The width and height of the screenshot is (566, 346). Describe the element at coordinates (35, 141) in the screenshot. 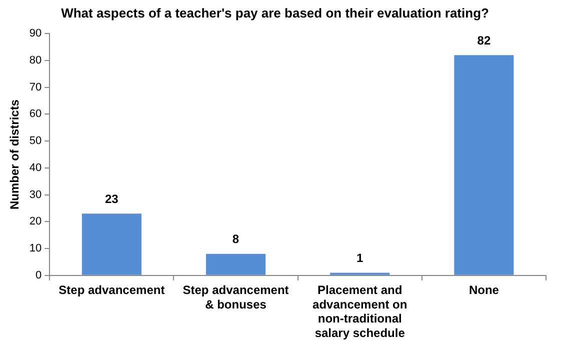

I see `y-tick-label: 50` at that location.